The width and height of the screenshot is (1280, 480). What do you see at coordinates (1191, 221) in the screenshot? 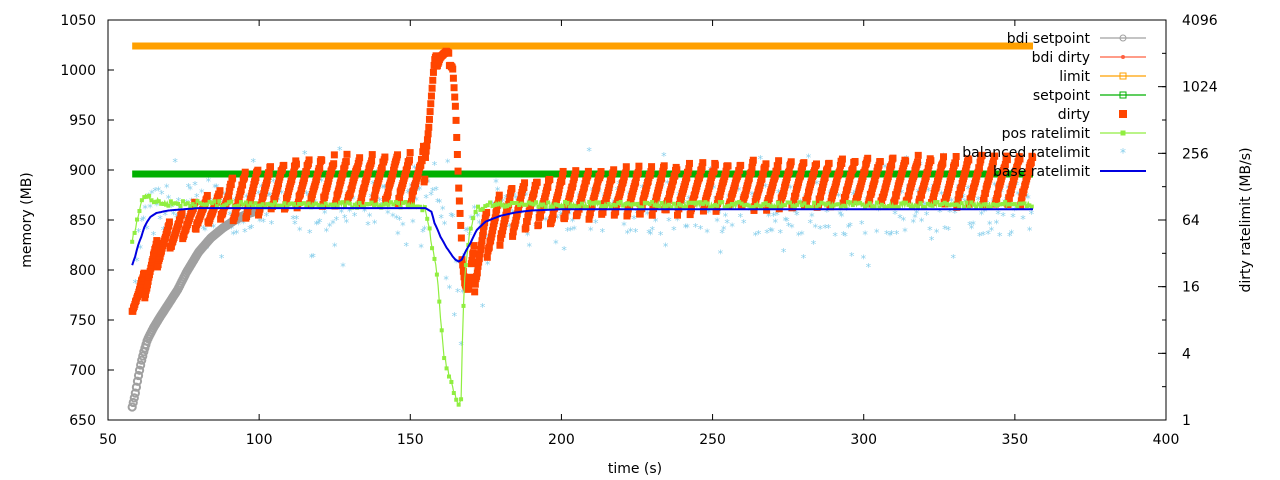
I see `y2-tick-label: 64` at bounding box center [1191, 221].